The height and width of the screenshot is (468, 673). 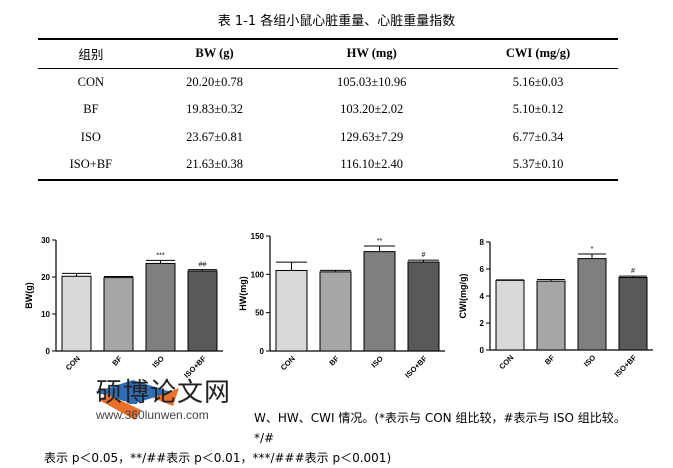 I want to click on y-tick-label: 6, so click(x=482, y=269).